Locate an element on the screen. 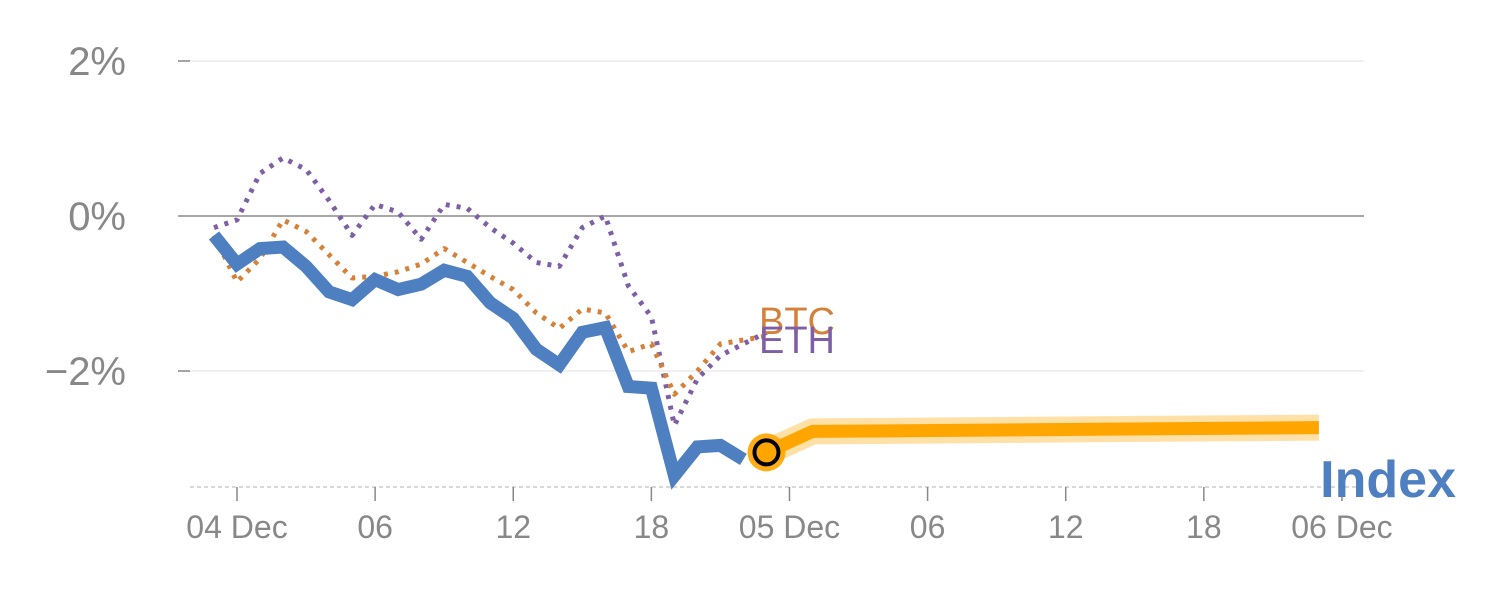 This screenshot has height=600, width=1500. eth-label: ETH is located at coordinates (797, 341).